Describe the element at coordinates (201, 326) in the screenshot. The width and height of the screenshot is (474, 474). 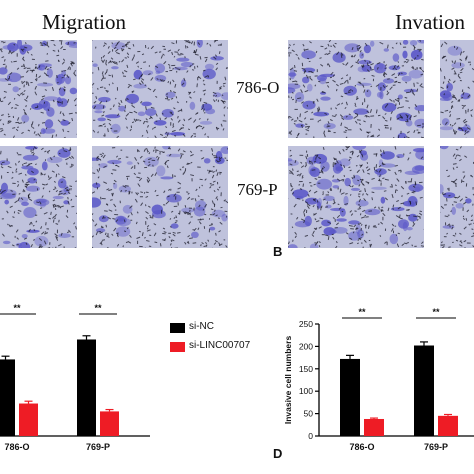
I see `legend-label-si-nc: si-NC` at that location.